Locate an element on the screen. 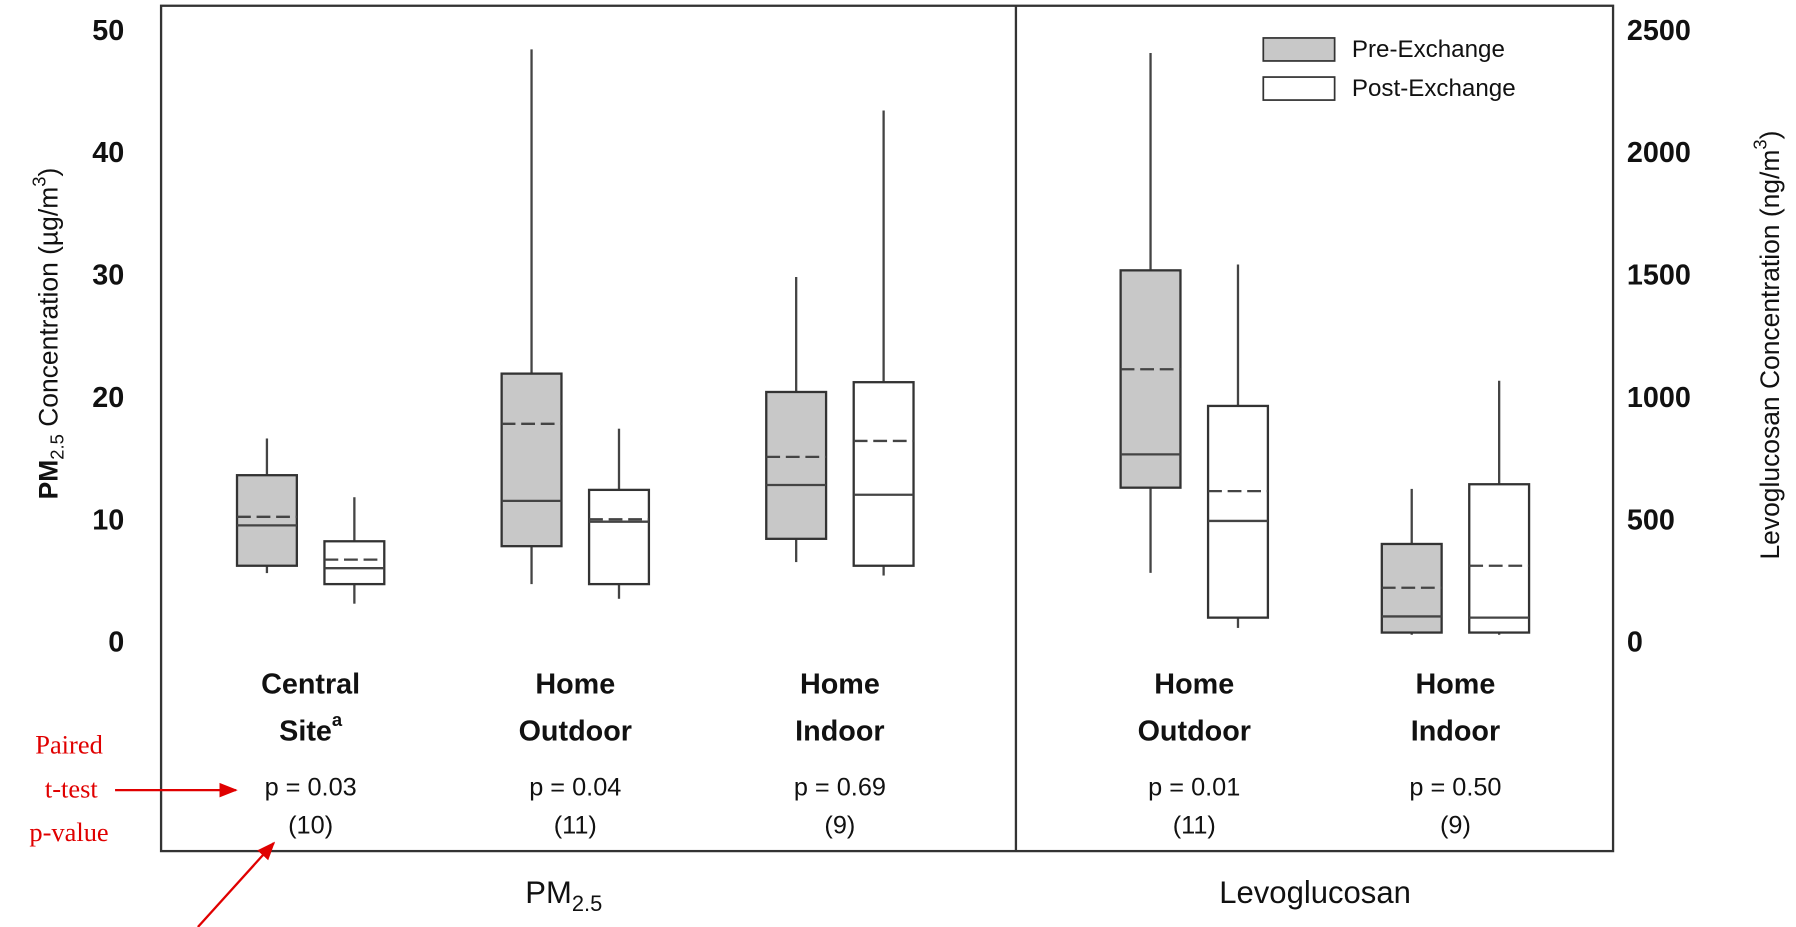 This screenshot has height=927, width=1796. annotation-text: t-test is located at coordinates (72, 788).